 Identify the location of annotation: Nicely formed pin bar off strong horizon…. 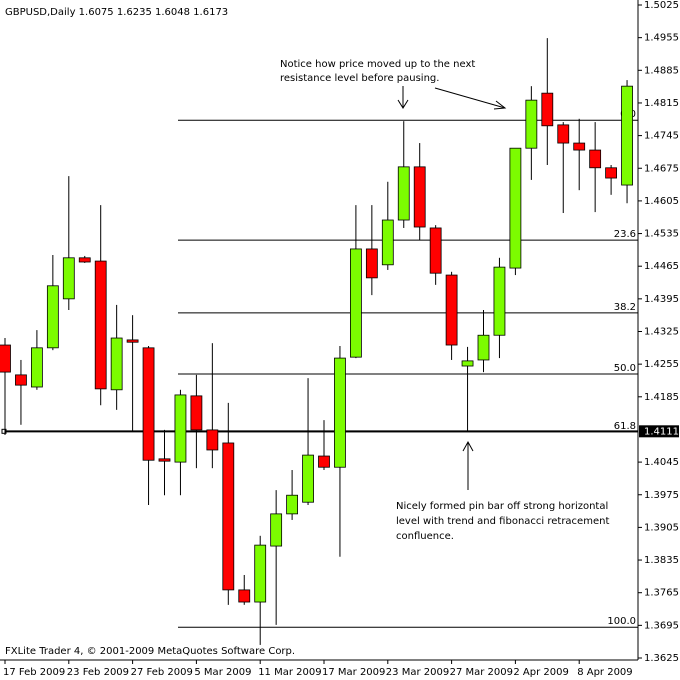
(502, 506).